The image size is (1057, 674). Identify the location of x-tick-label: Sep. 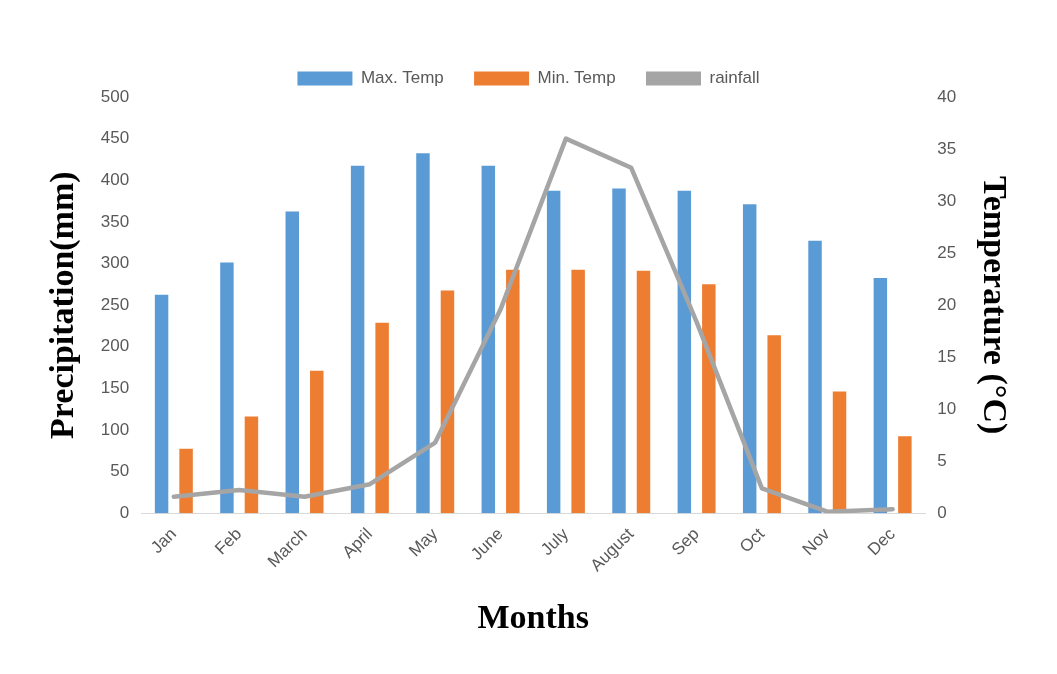
(685, 542).